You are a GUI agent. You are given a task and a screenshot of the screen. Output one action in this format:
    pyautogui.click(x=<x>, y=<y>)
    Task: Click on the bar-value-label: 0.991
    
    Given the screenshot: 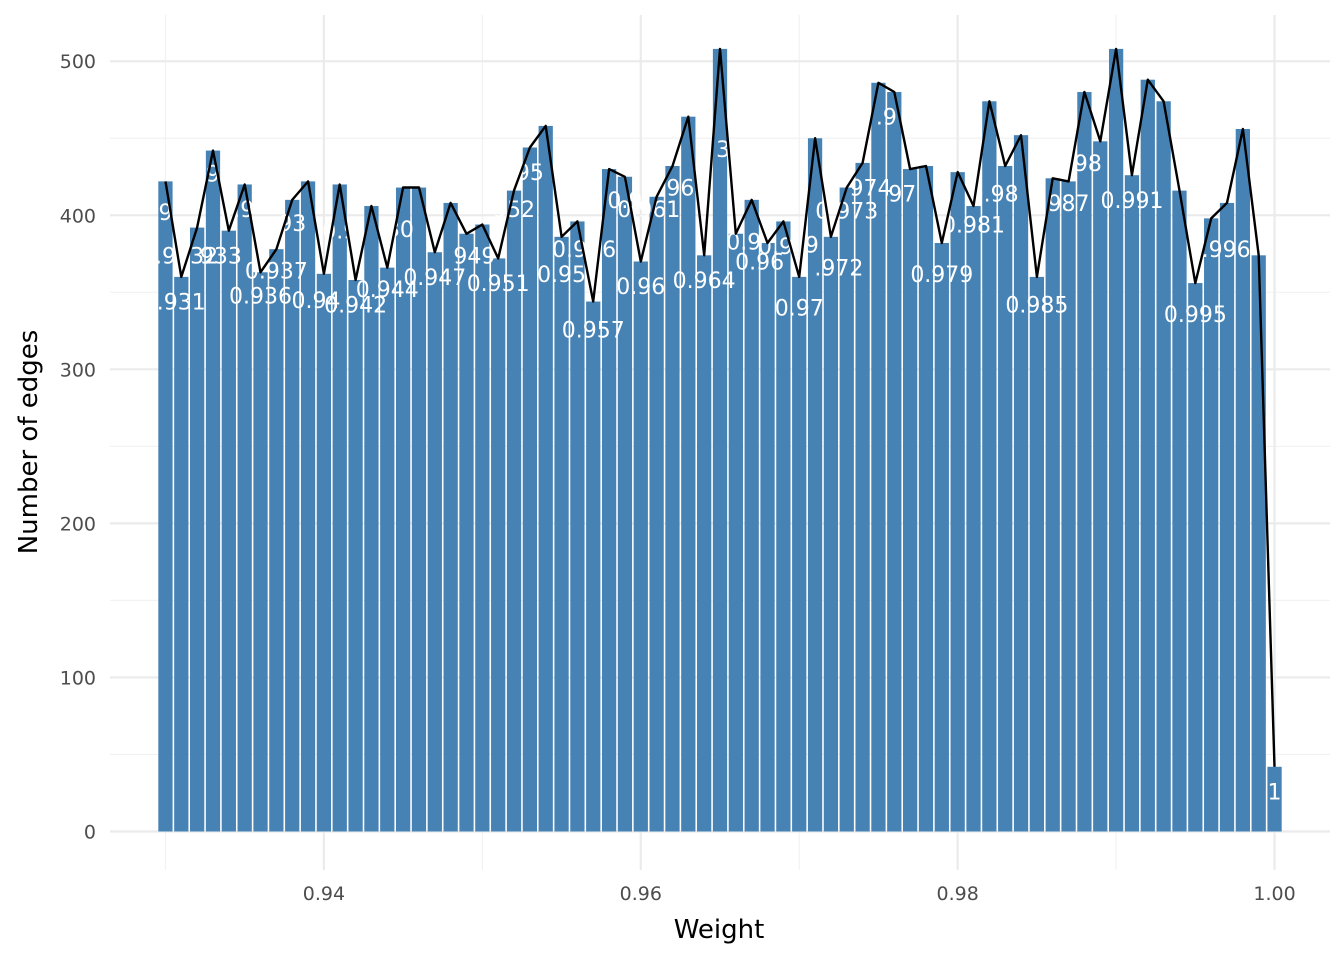 What is the action you would take?
    pyautogui.click(x=1131, y=201)
    